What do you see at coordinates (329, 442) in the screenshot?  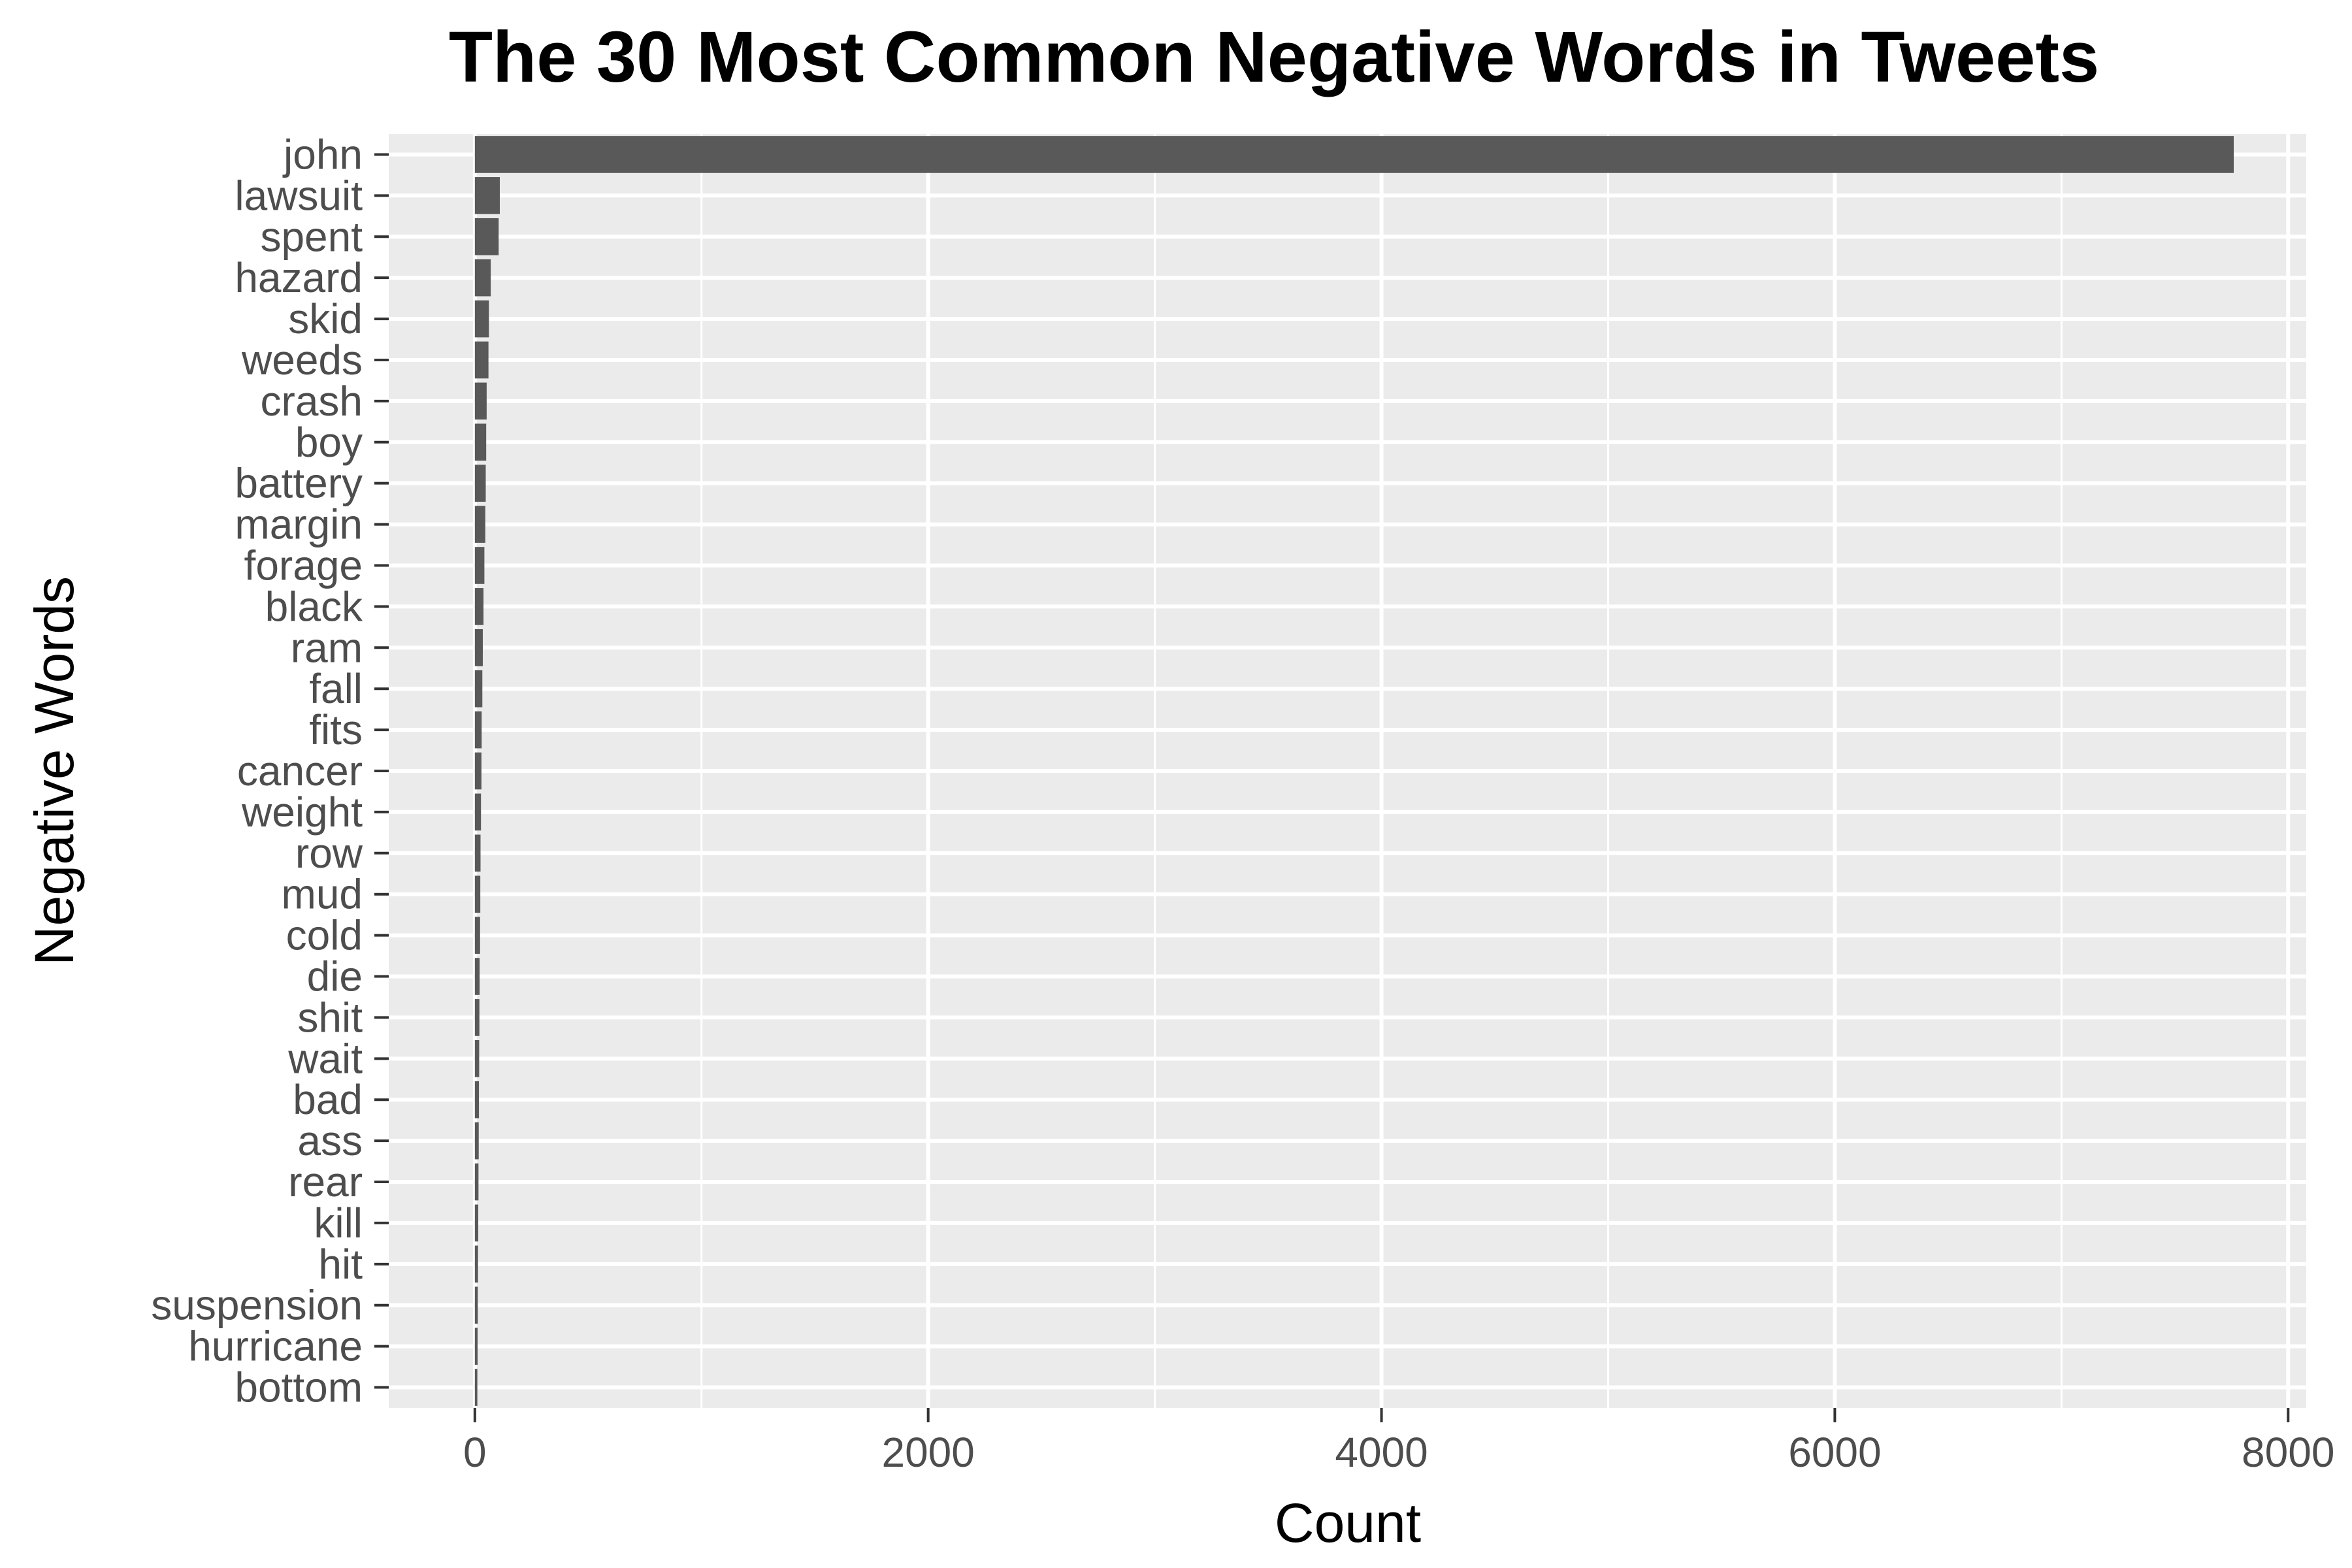 I see `y-tick-label: boy` at bounding box center [329, 442].